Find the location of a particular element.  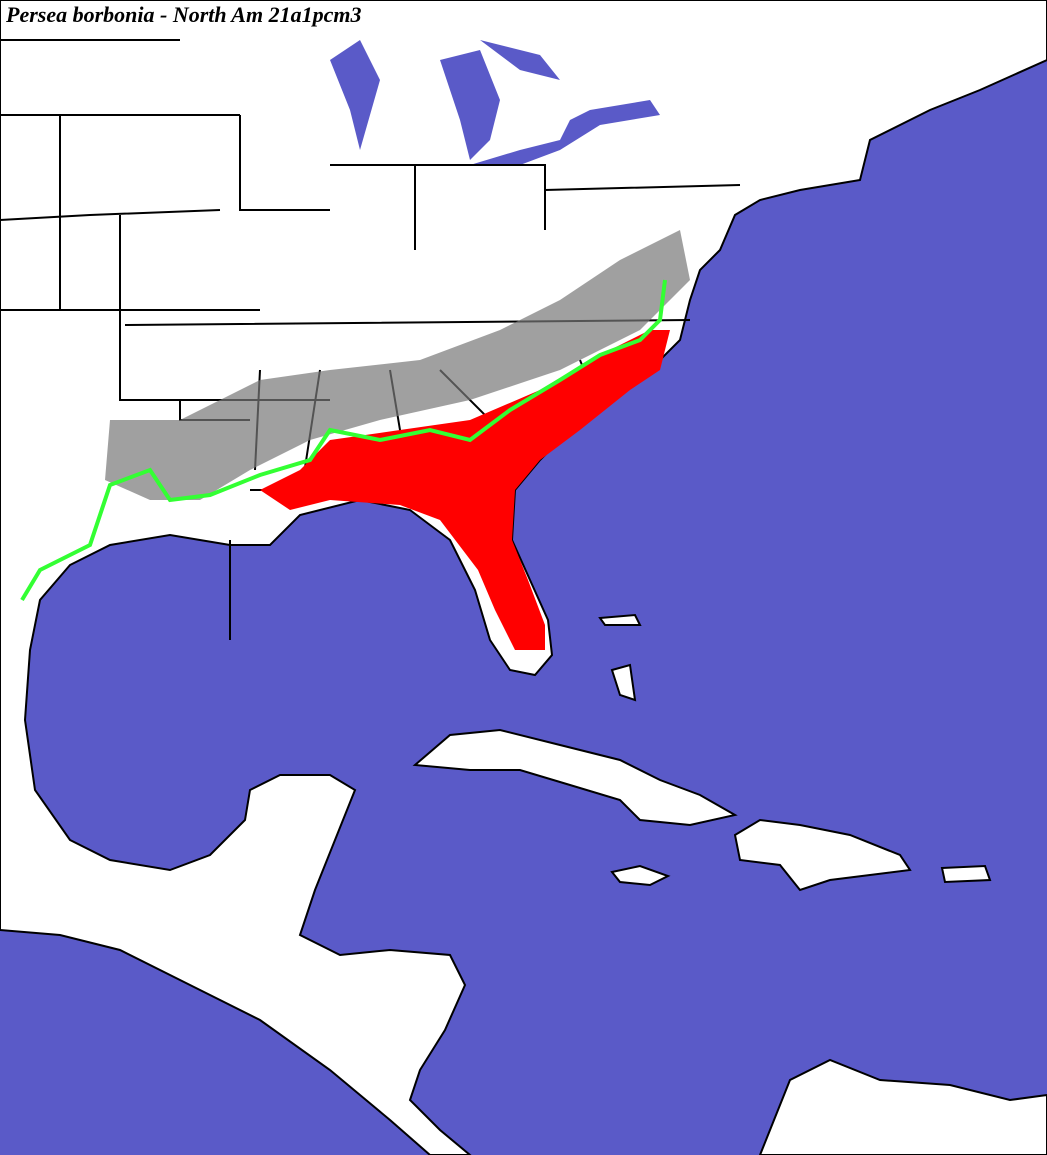

jamaica is located at coordinates (640, 875).